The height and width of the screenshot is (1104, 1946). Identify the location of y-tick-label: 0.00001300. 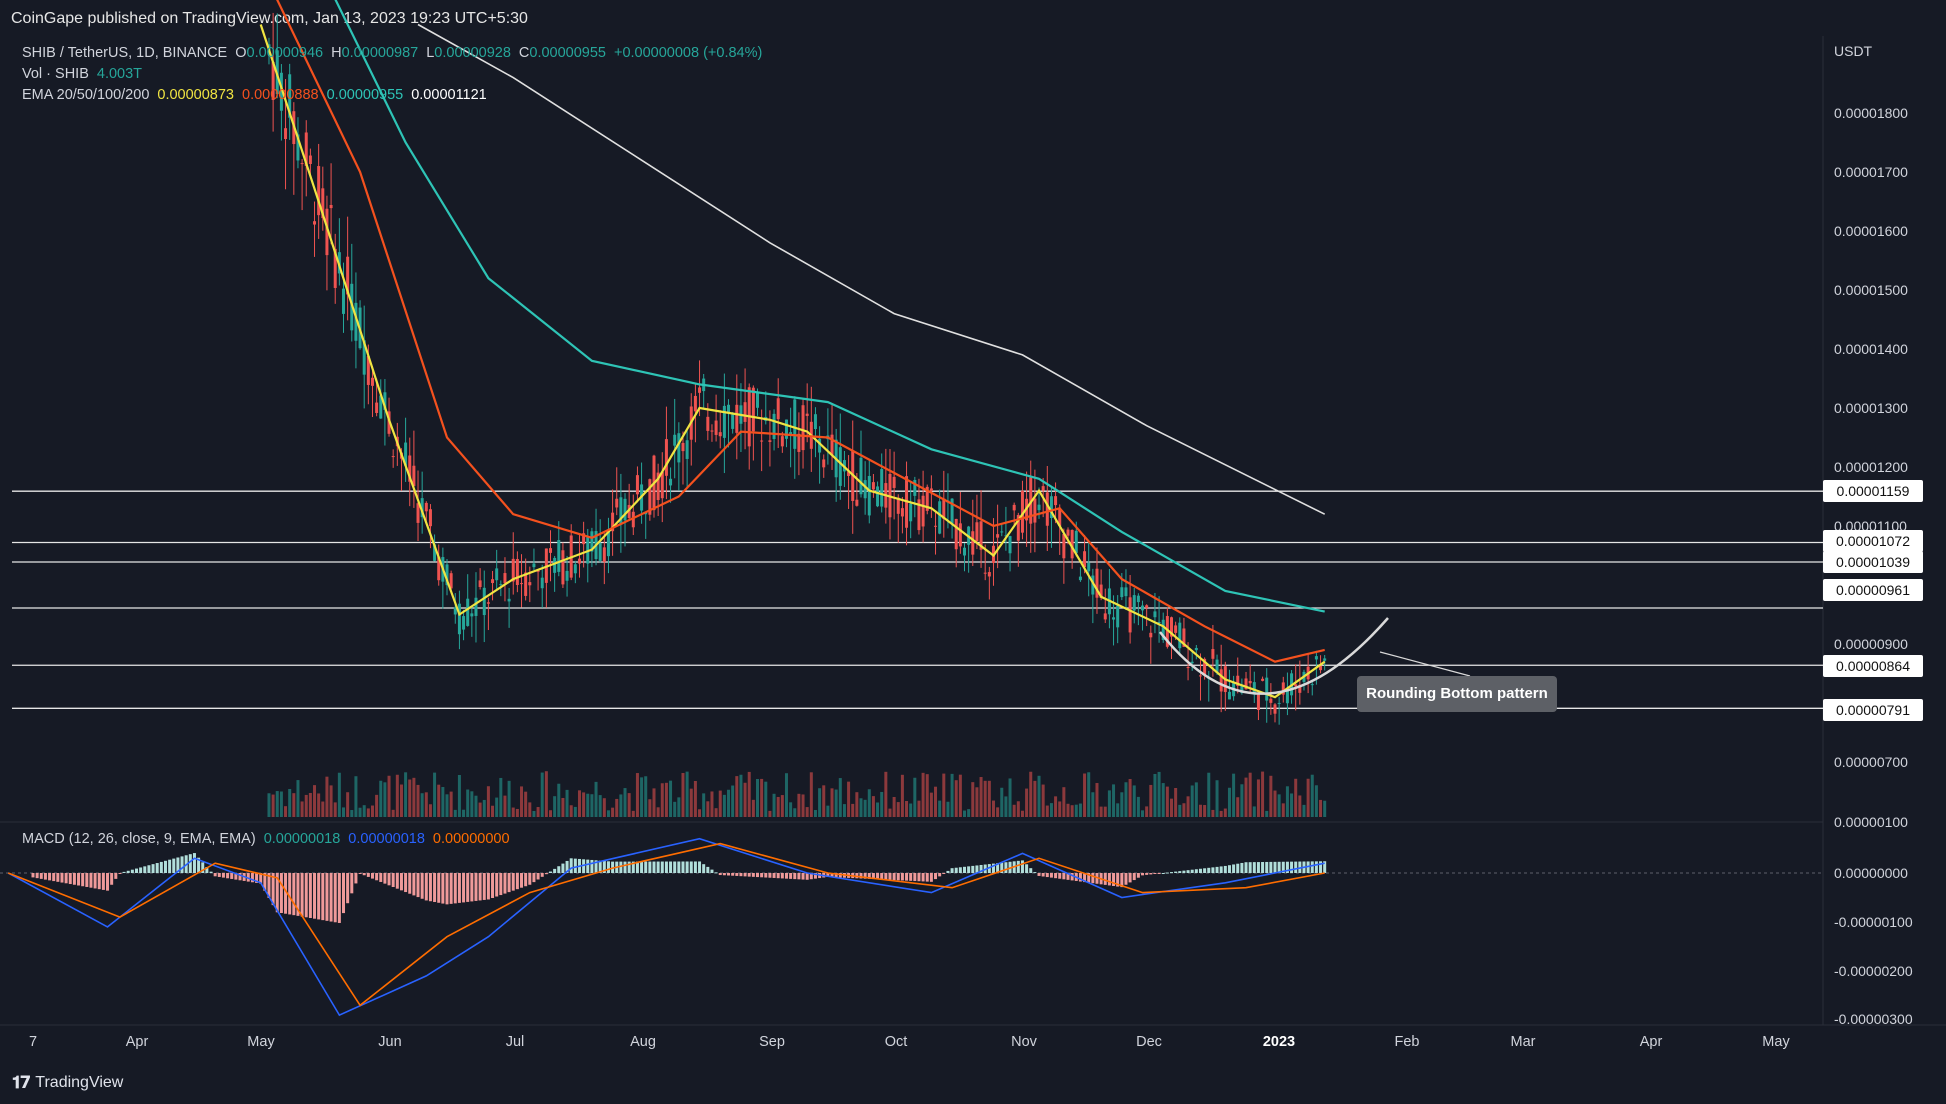
(1871, 408).